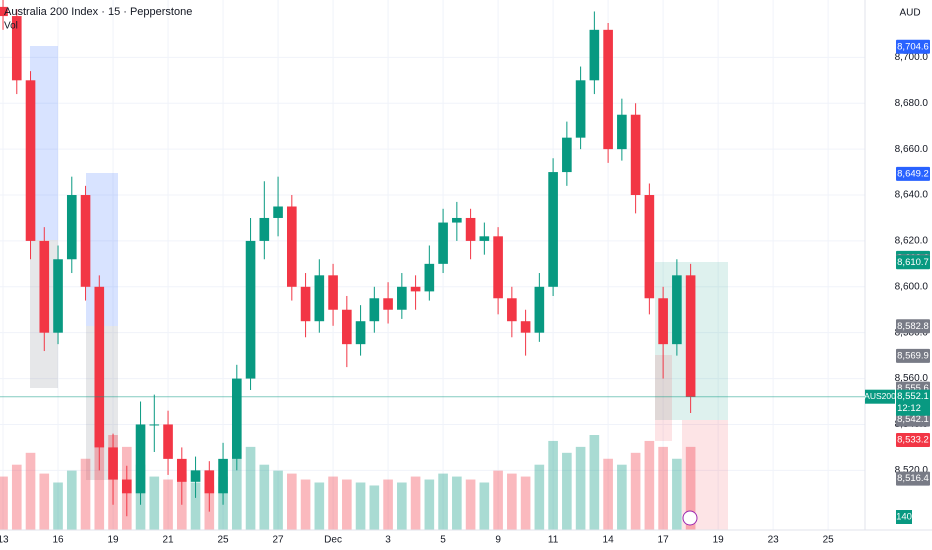  Describe the element at coordinates (913, 478) in the screenshot. I see `price-badge-text: 8,516.4` at that location.